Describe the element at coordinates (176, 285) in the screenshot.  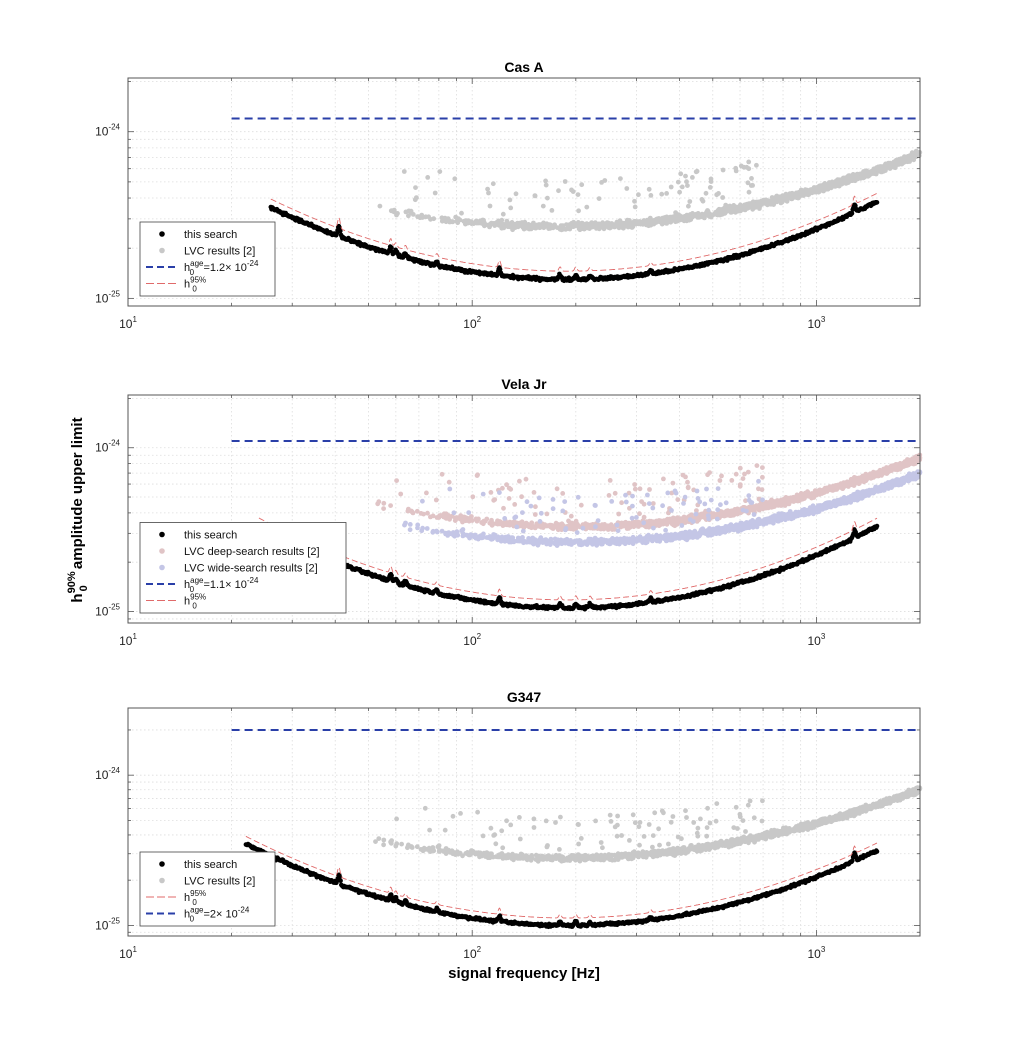
I see `legend-item: h95% 0` at that location.